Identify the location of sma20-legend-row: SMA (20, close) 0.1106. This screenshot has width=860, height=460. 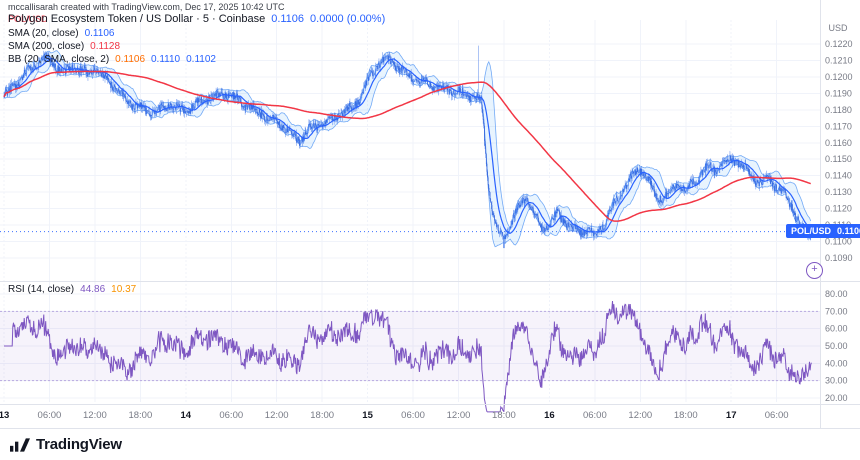
(196, 33).